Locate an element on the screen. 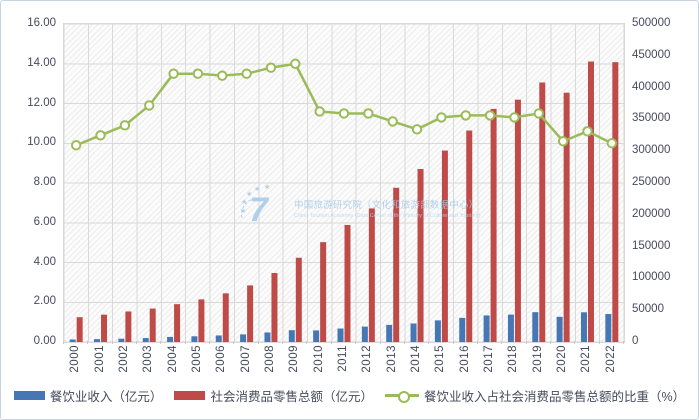 The height and width of the screenshot is (420, 699). bar-retail-2002 is located at coordinates (128, 326).